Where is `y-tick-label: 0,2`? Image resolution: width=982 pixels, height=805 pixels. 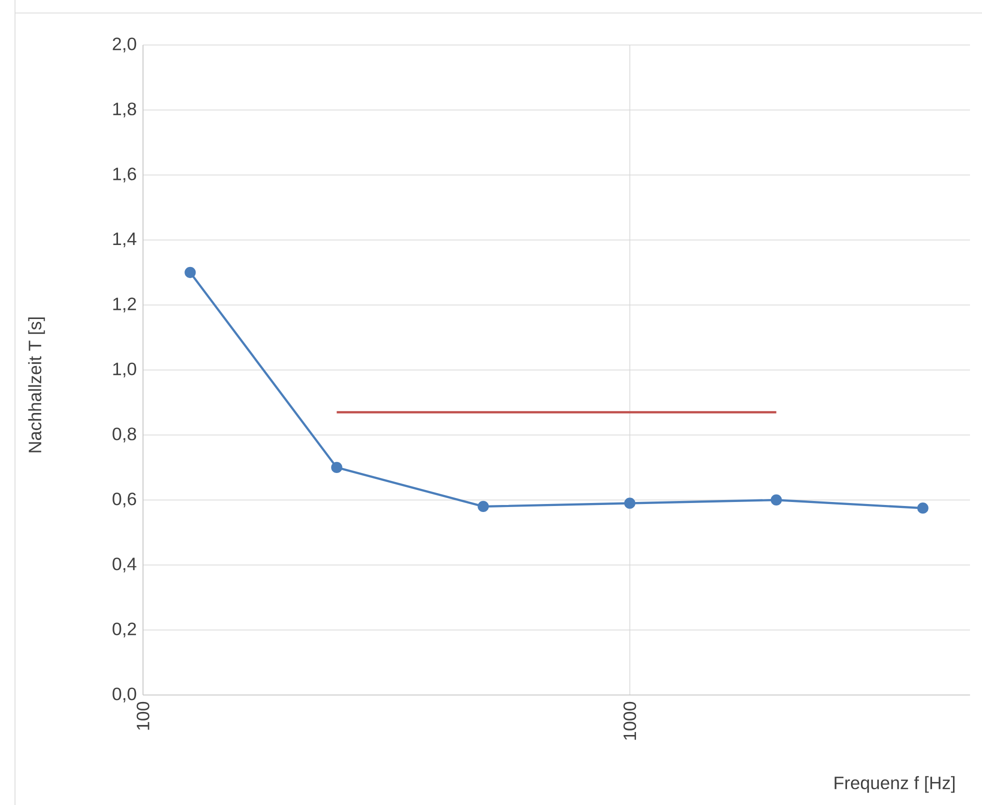
y-tick-label: 0,2 is located at coordinates (124, 630).